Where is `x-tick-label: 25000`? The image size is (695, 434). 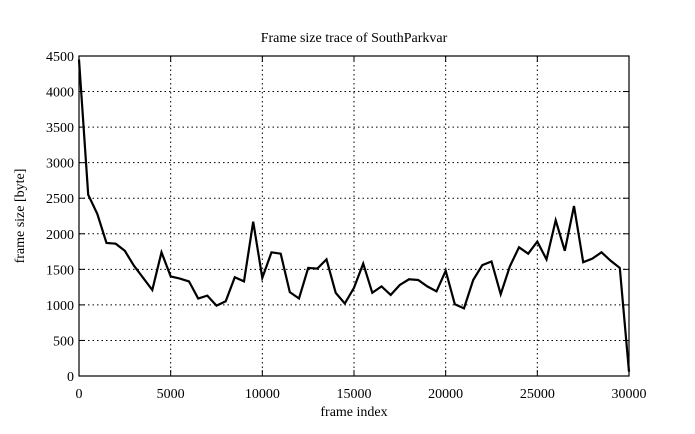 x-tick-label: 25000 is located at coordinates (537, 394).